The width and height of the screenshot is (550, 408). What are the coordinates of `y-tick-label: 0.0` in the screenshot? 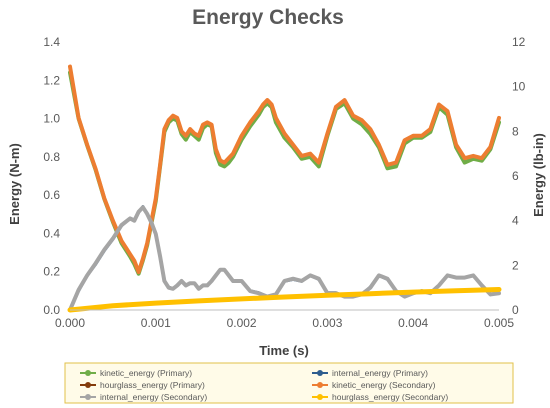 It's located at (51, 310).